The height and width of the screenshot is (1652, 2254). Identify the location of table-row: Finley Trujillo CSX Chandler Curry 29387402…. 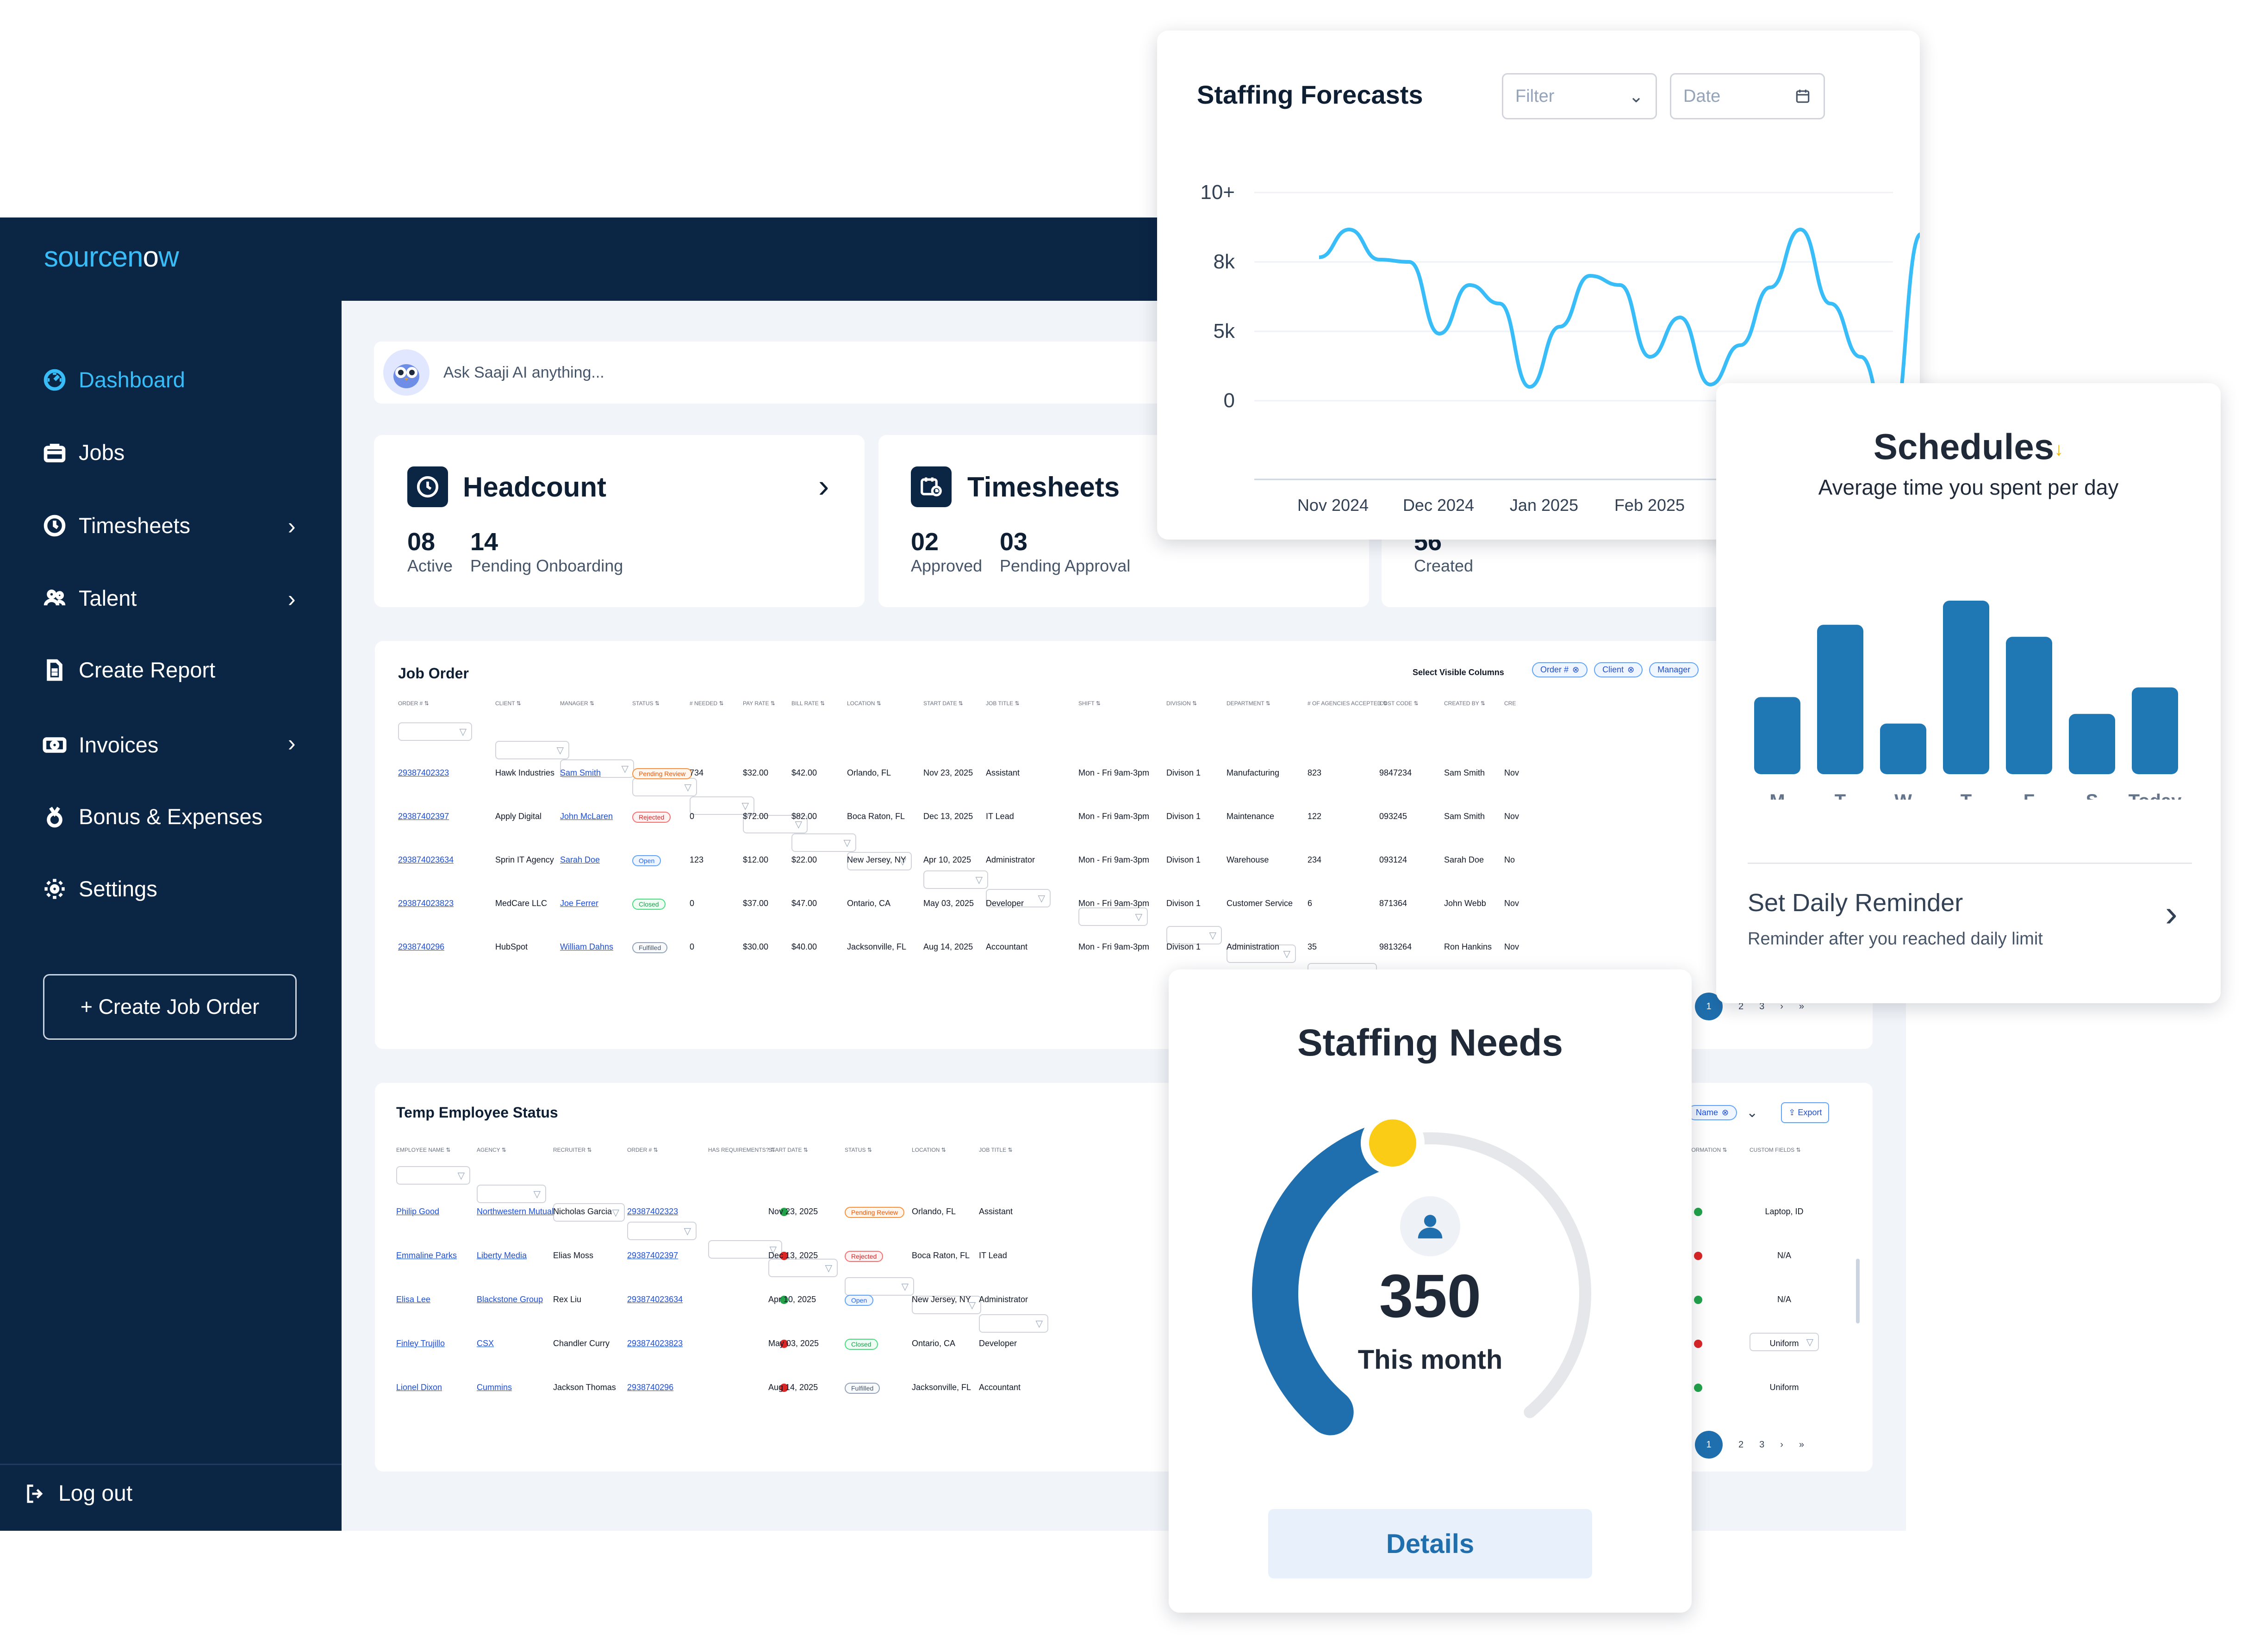
(1124, 1348).